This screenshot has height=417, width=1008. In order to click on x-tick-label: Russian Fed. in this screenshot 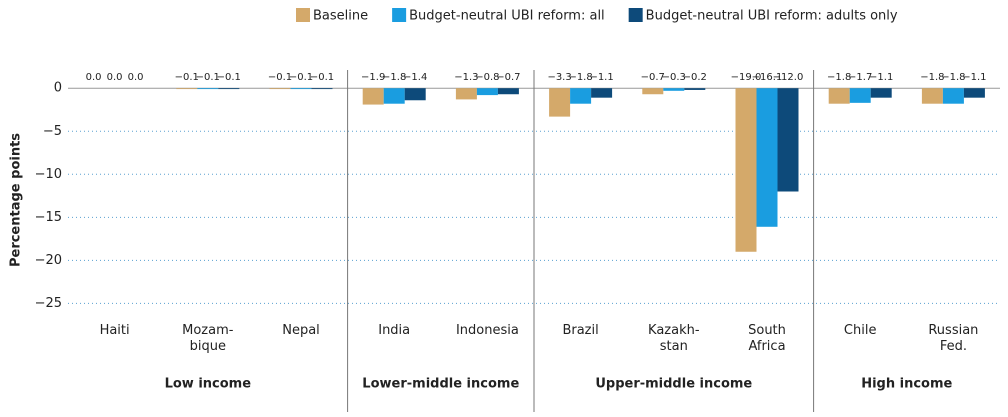, I will do `click(953, 338)`.